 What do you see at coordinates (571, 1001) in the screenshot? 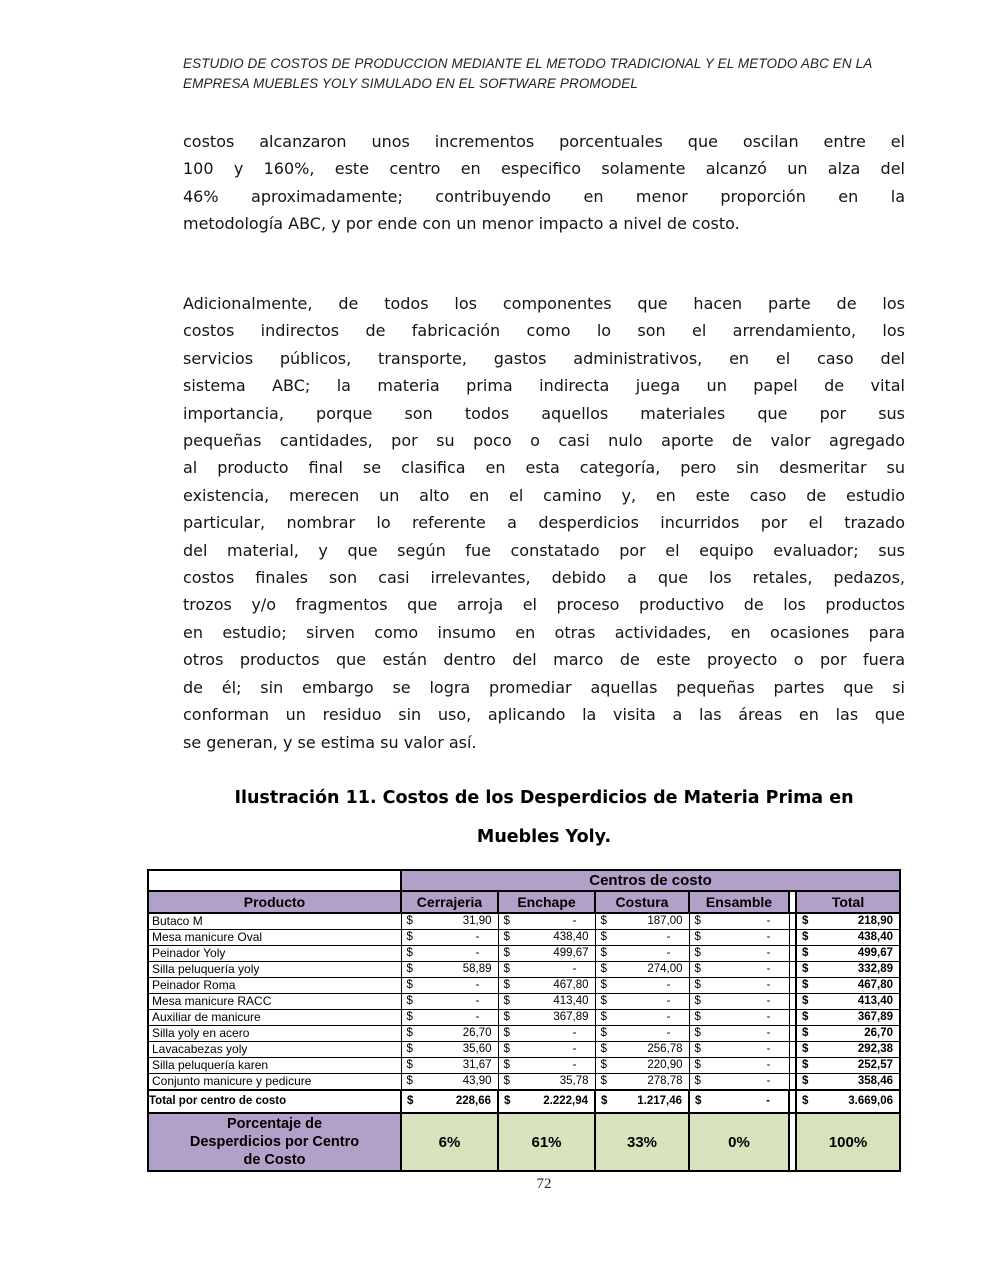
I see `amount: 413,40` at bounding box center [571, 1001].